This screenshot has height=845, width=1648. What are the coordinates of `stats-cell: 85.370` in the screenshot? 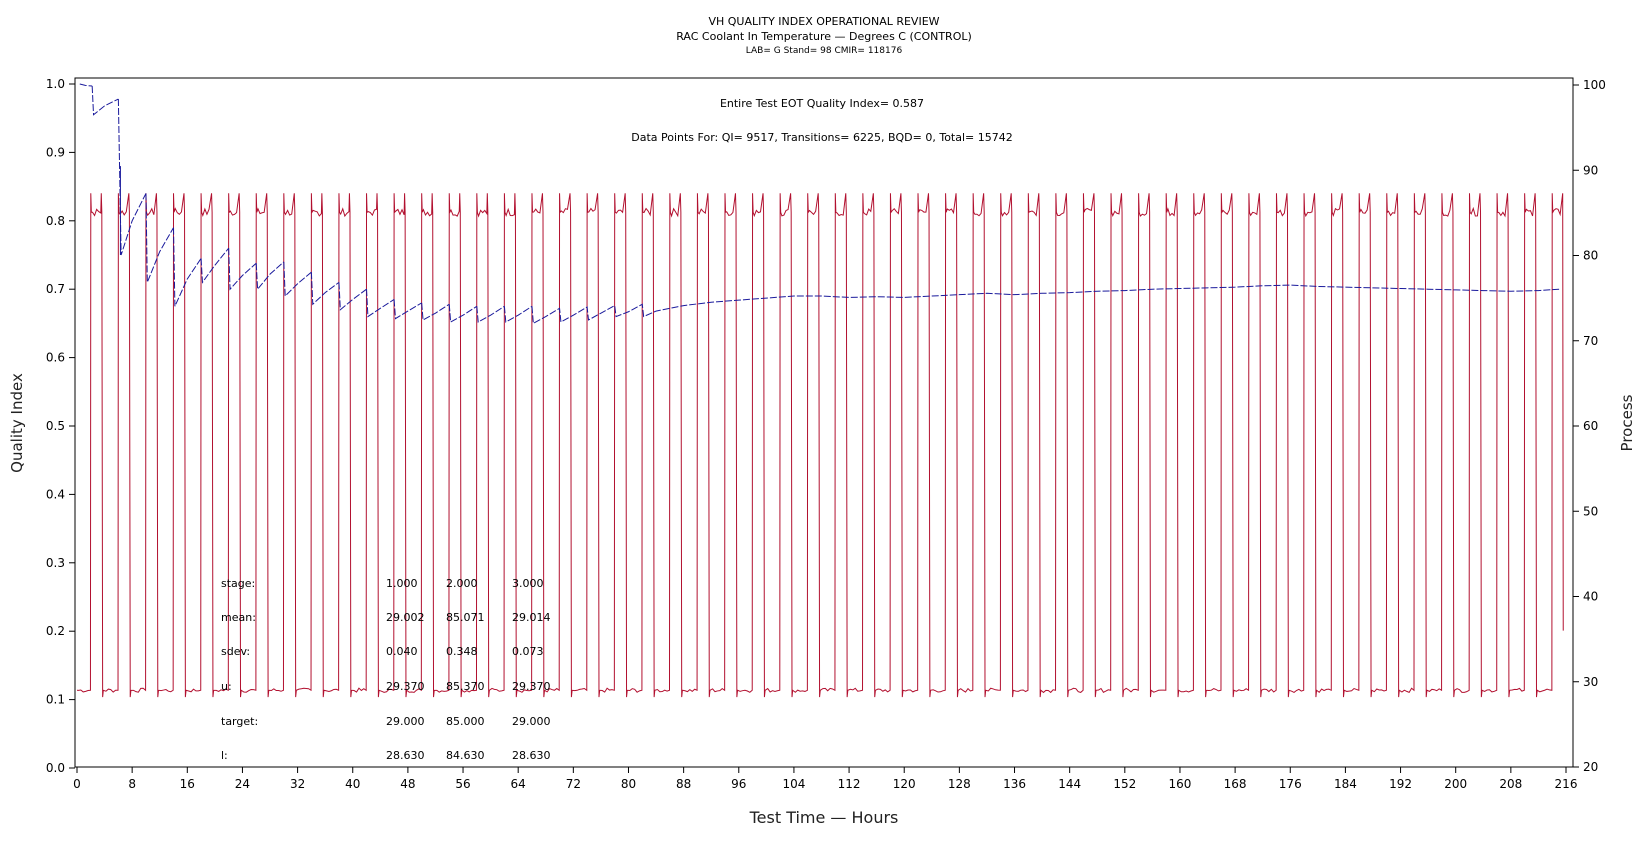 It's located at (465, 686).